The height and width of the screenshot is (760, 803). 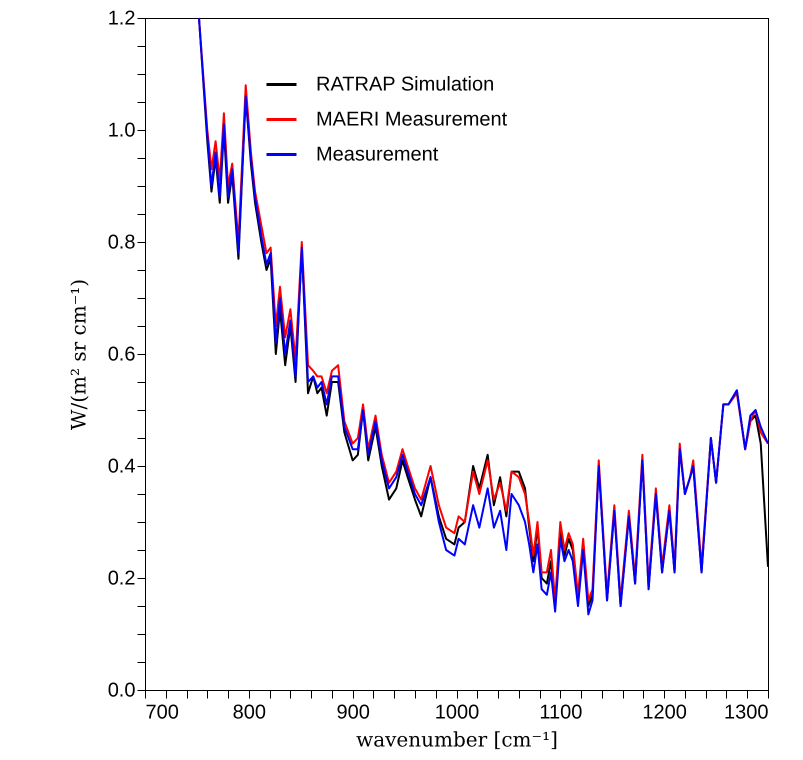 What do you see at coordinates (122, 355) in the screenshot?
I see `y-tick-label: 0.6` at bounding box center [122, 355].